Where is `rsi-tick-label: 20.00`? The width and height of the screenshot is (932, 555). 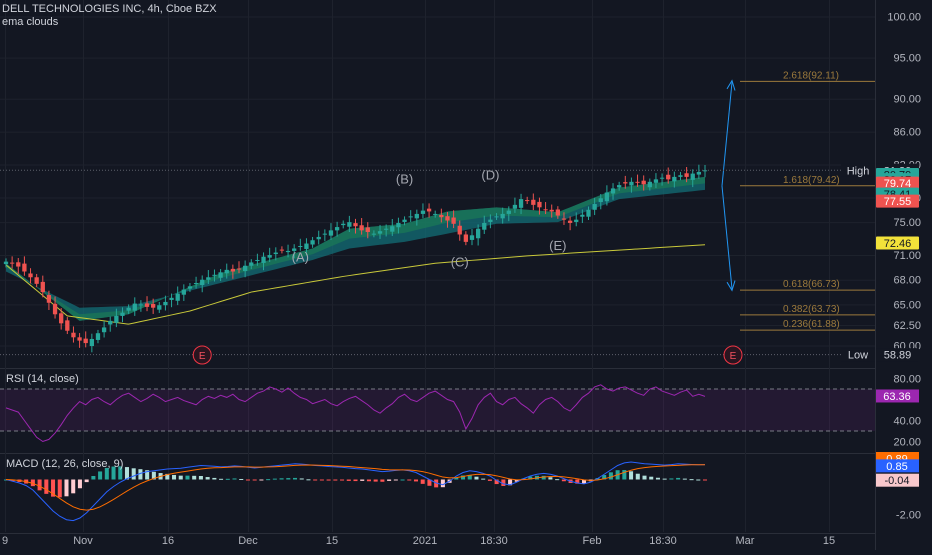
rsi-tick-label: 20.00 is located at coordinates (907, 443).